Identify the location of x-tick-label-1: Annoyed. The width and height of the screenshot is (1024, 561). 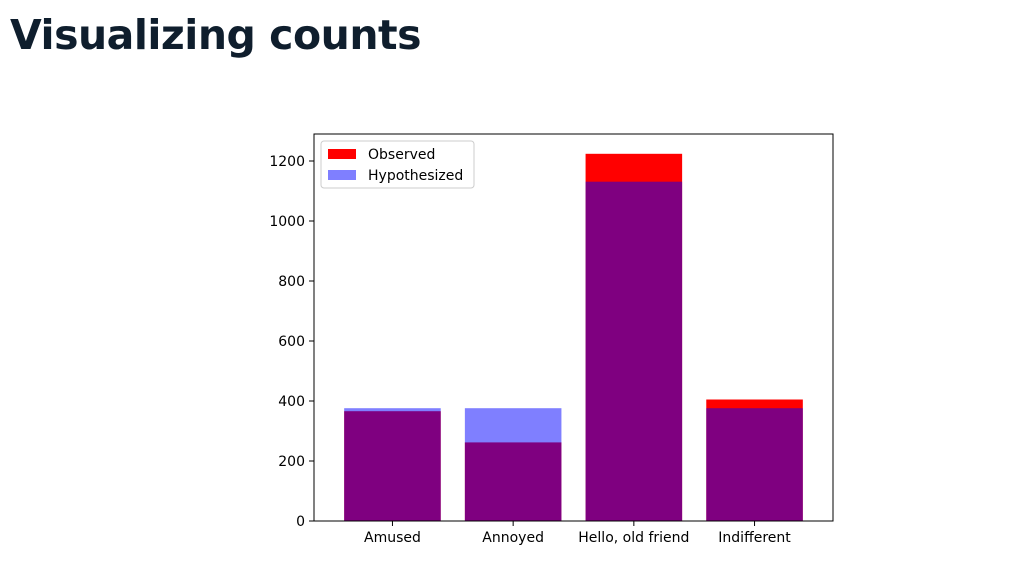
(513, 538).